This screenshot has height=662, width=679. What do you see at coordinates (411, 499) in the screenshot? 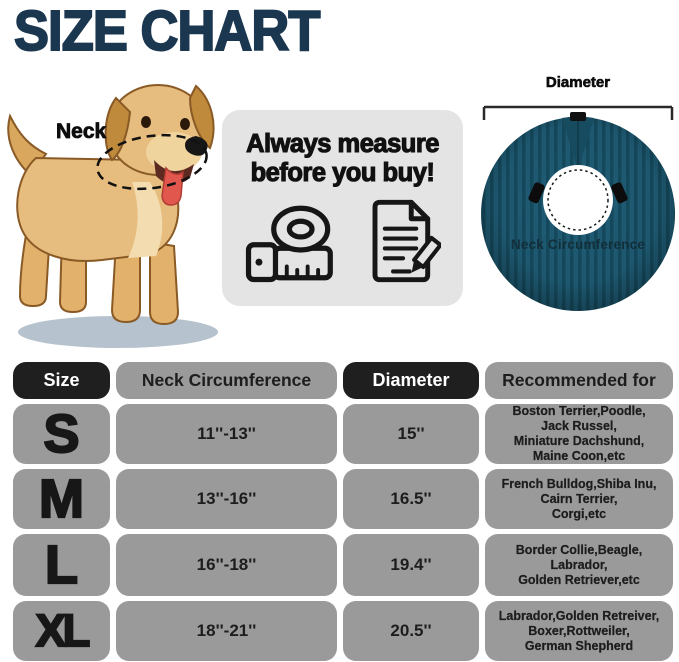
I see `table-row-m-diameter: 16.5''` at bounding box center [411, 499].